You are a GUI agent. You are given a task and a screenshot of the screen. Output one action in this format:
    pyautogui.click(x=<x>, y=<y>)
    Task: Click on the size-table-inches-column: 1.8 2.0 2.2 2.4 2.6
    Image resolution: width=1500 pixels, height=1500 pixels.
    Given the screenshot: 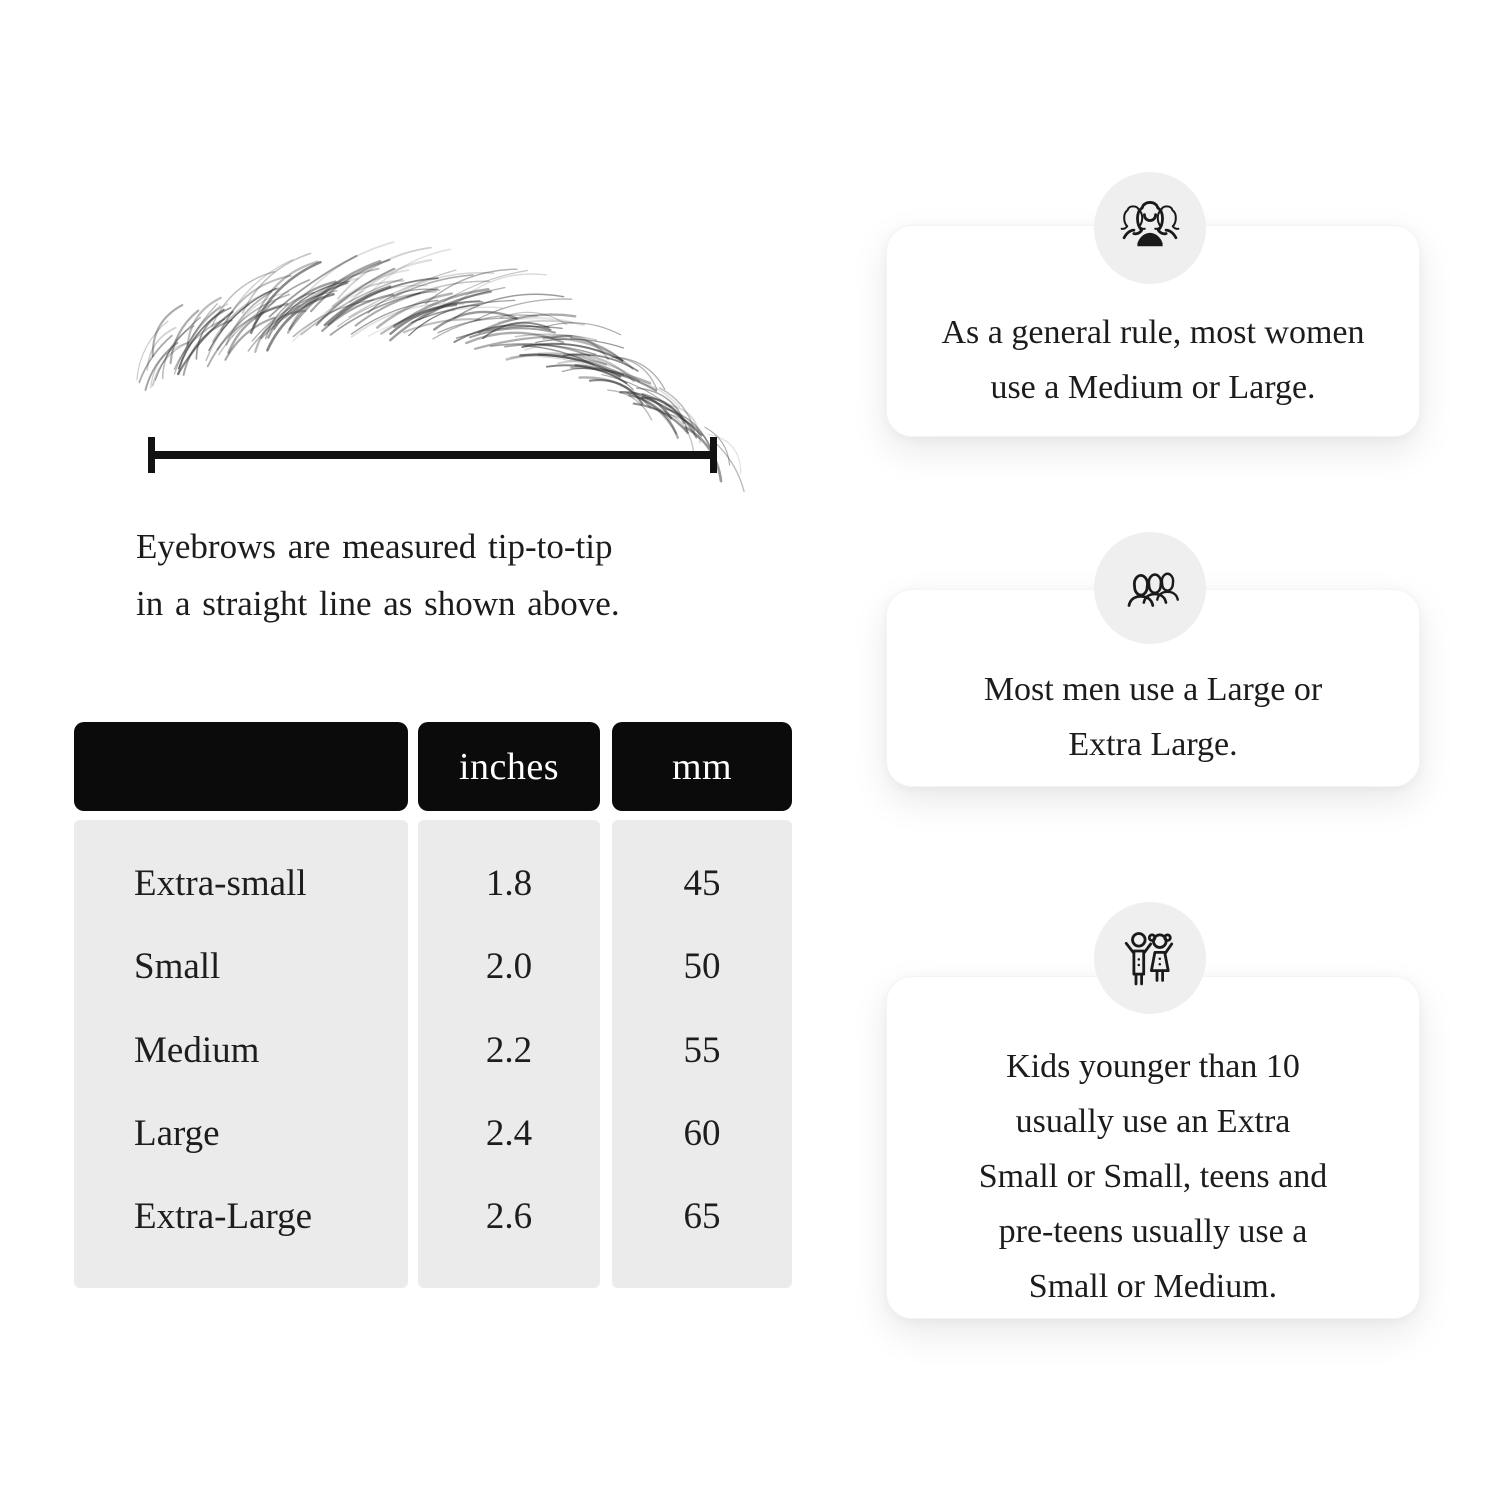 What is the action you would take?
    pyautogui.click(x=509, y=1054)
    